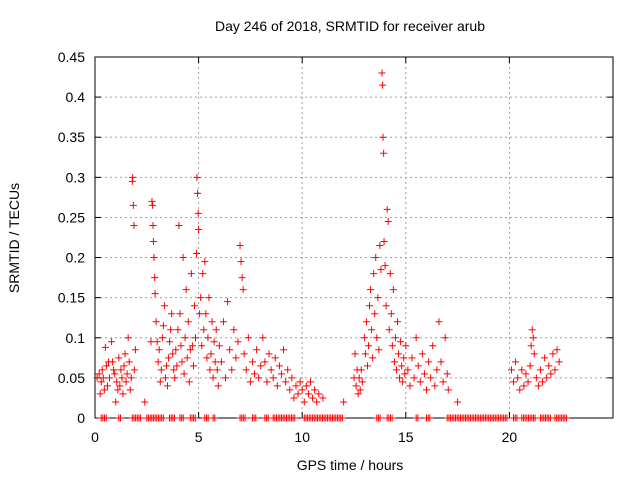 This screenshot has width=640, height=480. I want to click on y-tick-label: 0.1, so click(76, 338).